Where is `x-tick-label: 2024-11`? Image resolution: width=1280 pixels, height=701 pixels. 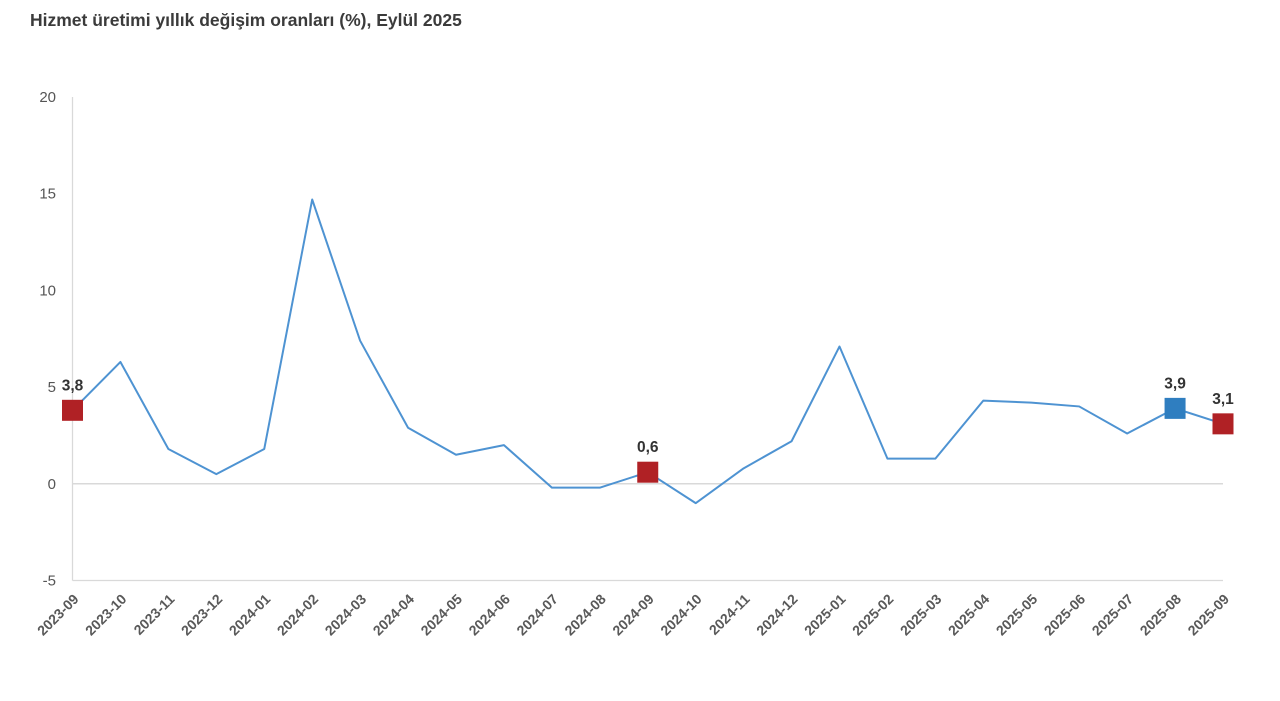
x-tick-label: 2024-11 is located at coordinates (729, 614).